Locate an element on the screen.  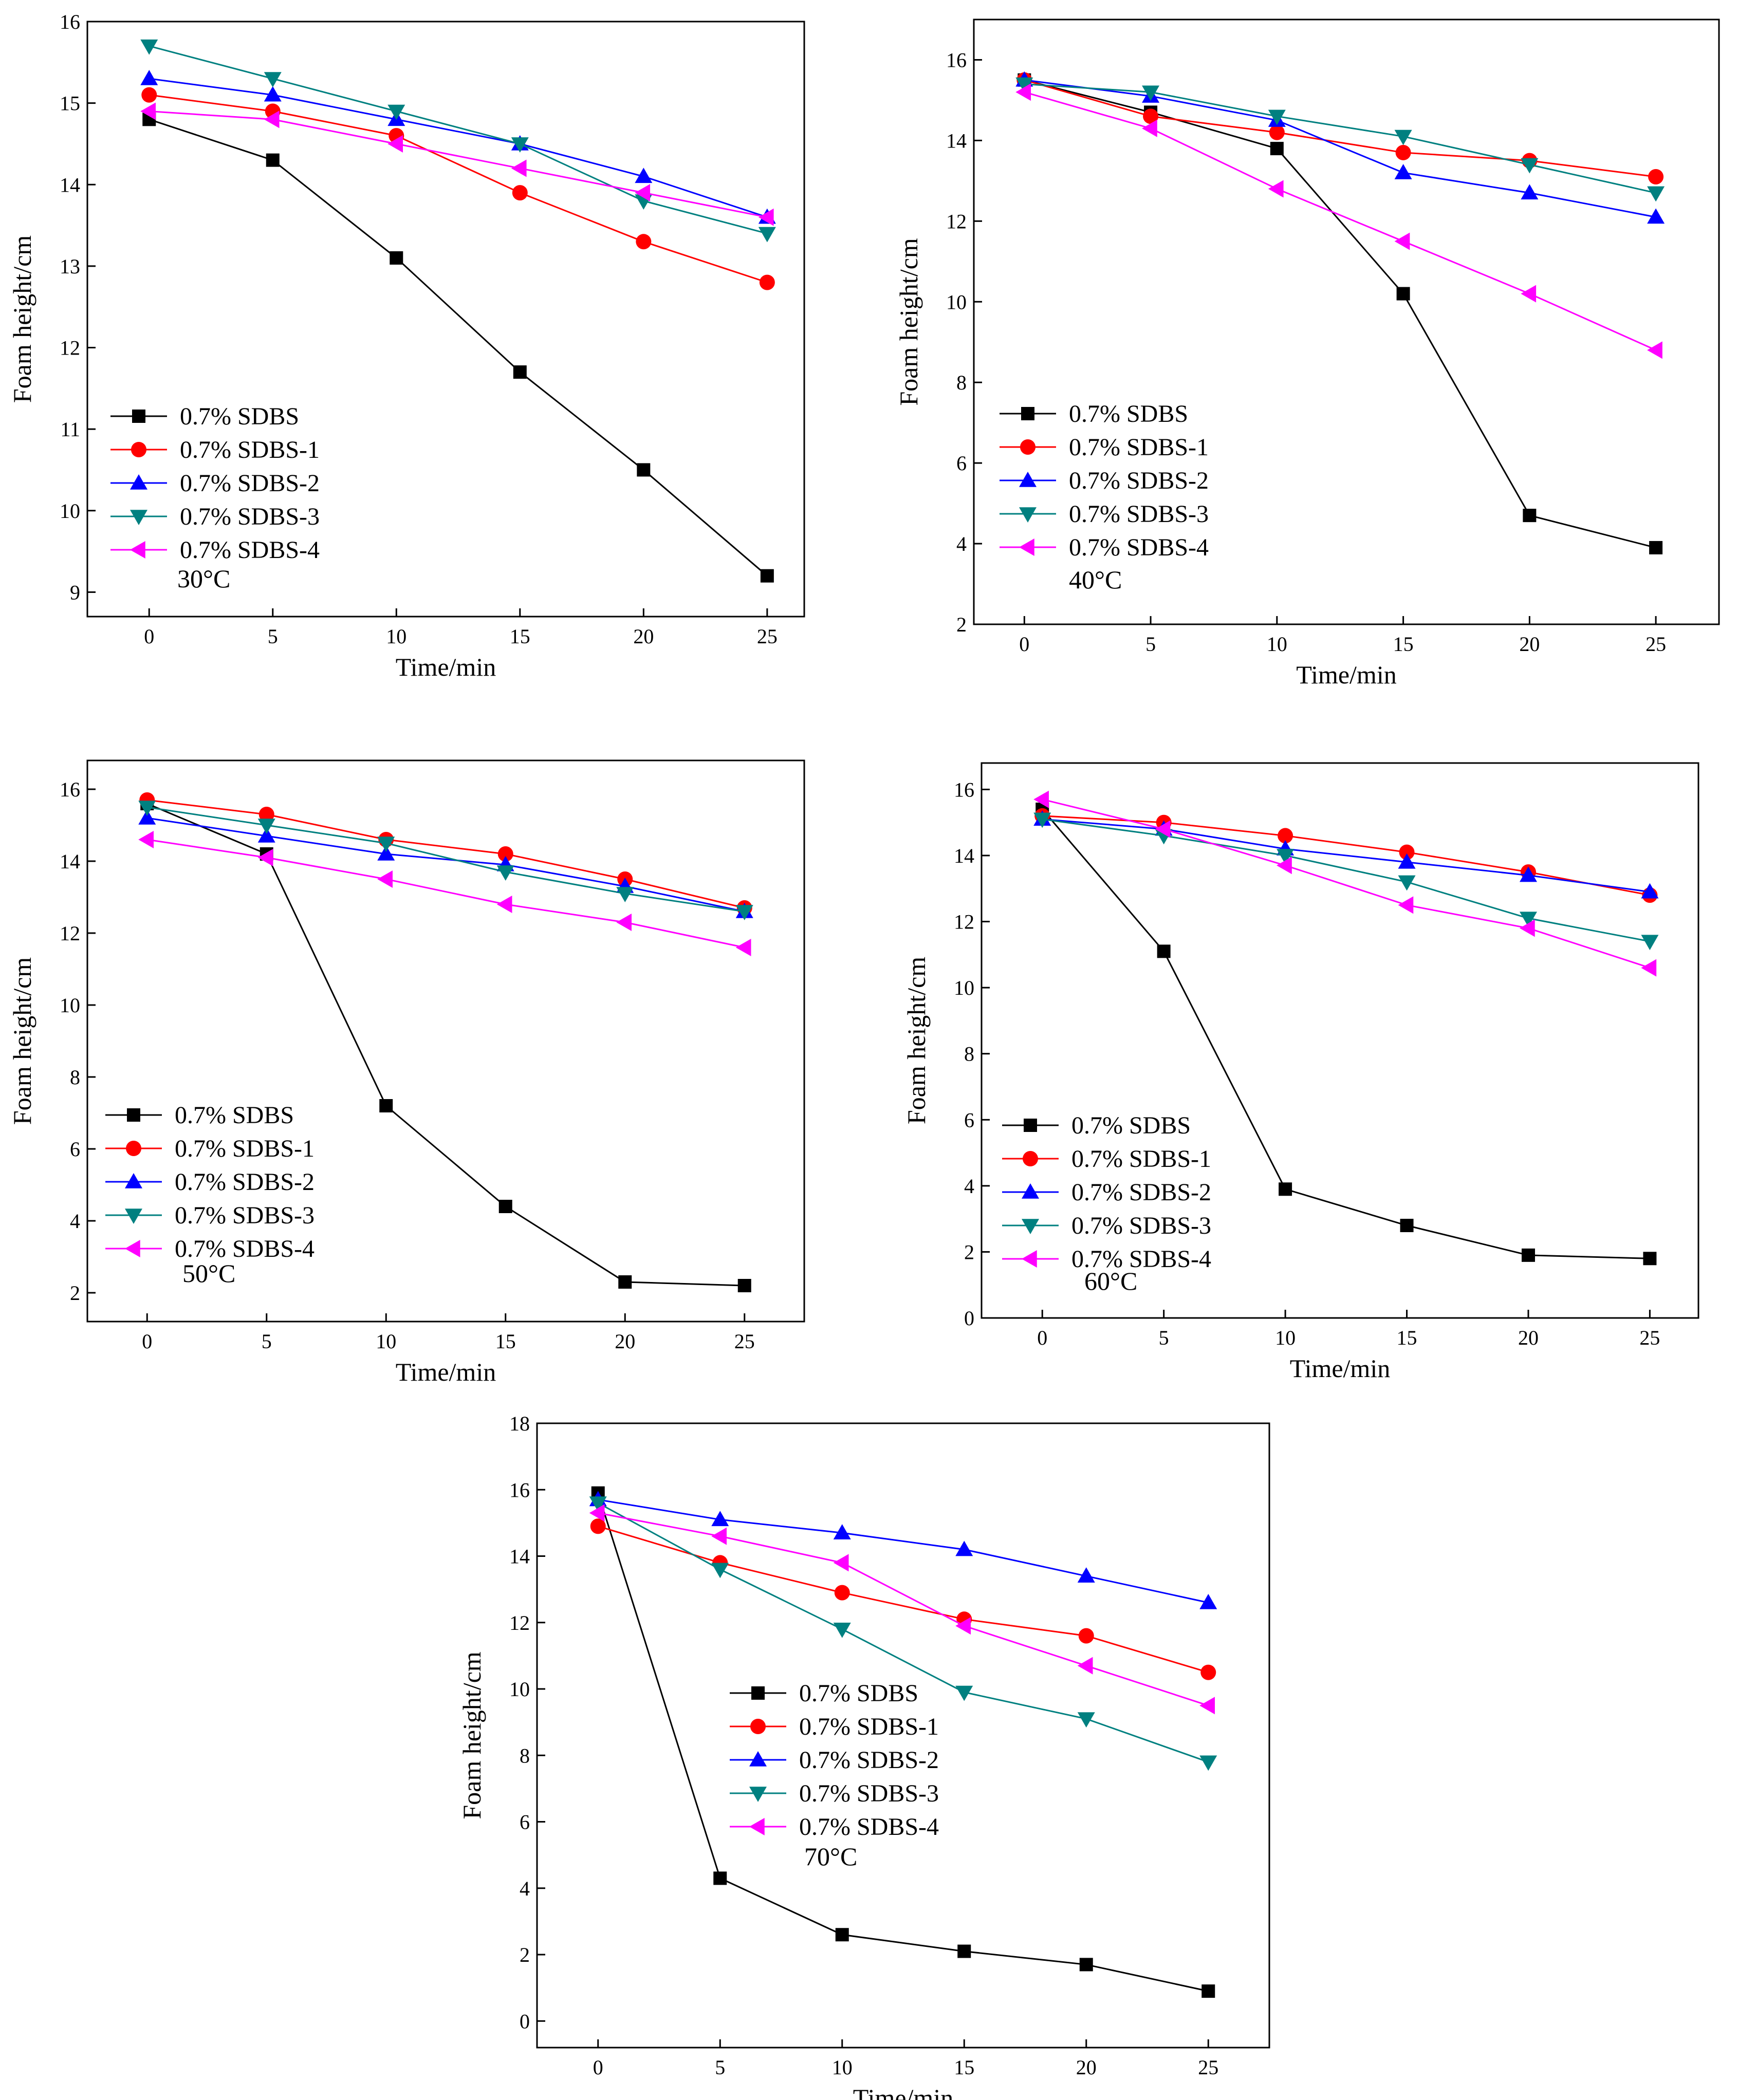
legend-entry-label: 0.7% SDBS-1 is located at coordinates (245, 1148).